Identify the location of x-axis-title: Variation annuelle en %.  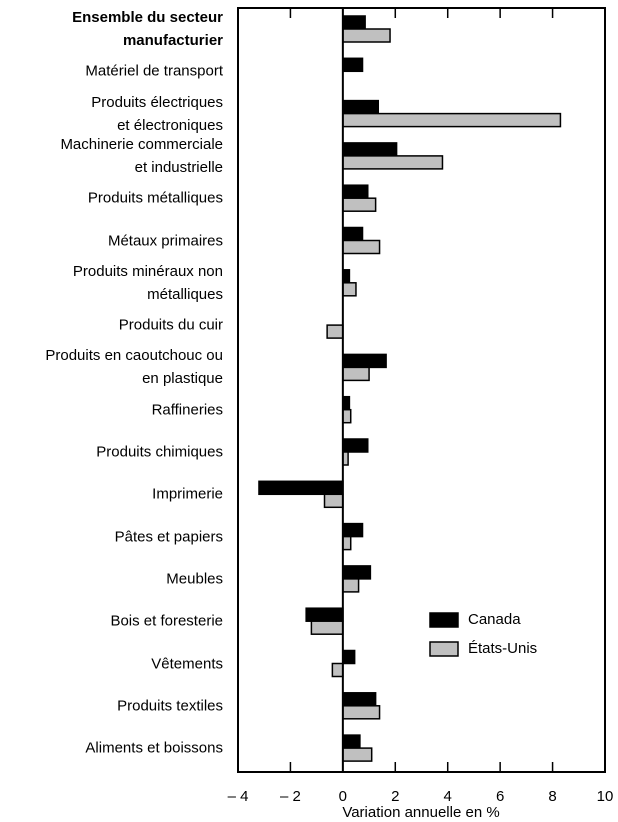
(420, 812).